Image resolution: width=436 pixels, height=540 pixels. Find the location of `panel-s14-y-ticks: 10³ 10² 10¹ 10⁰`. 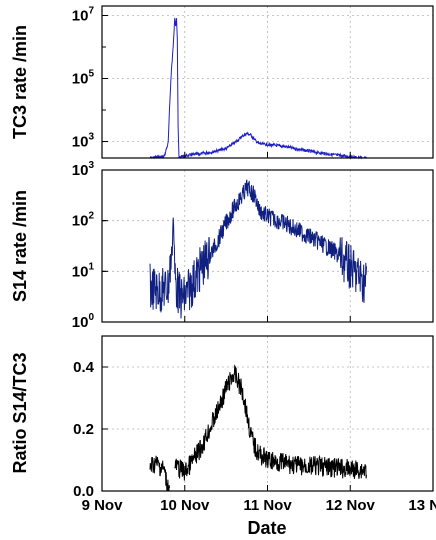

panel-s14-y-ticks: 10³ 10² 10¹ 10⁰ is located at coordinates (90, 245).